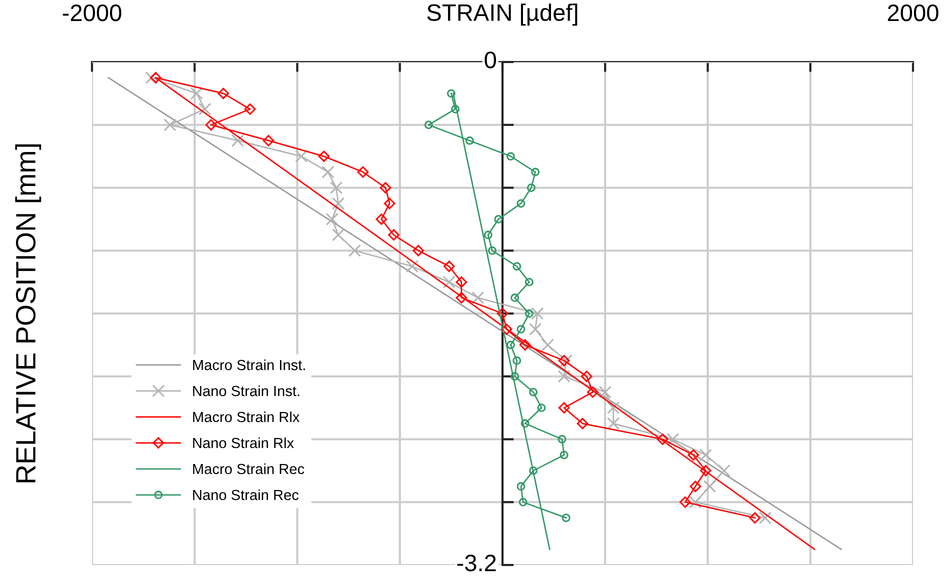 The image size is (948, 580). I want to click on legend-label: Macro Strain Rec, so click(248, 468).